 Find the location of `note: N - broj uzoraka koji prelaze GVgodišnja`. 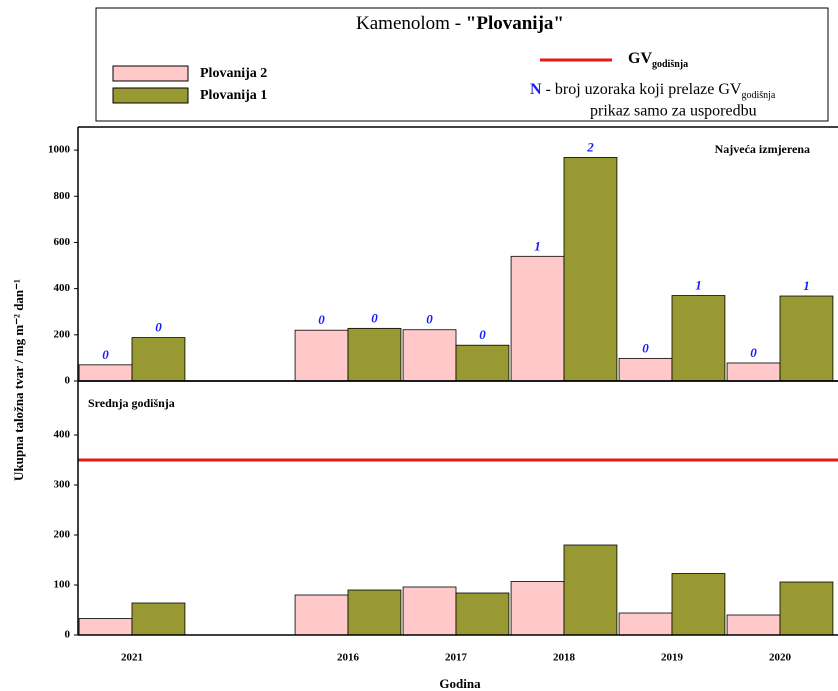

note: N - broj uzoraka koji prelaze GVgodišnja is located at coordinates (653, 91).